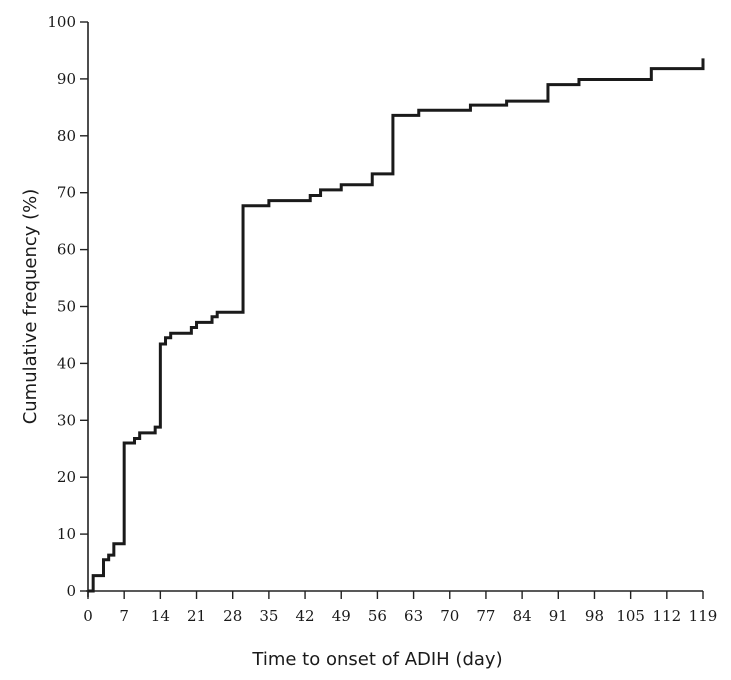 The image size is (731, 680). Describe the element at coordinates (160, 616) in the screenshot. I see `x-tick-label: 14` at that location.